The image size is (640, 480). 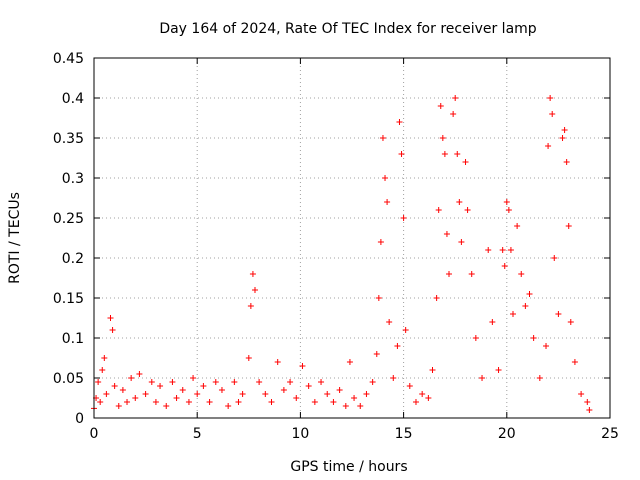 I want to click on x-axis-label: GPS time / hours, so click(x=348, y=467).